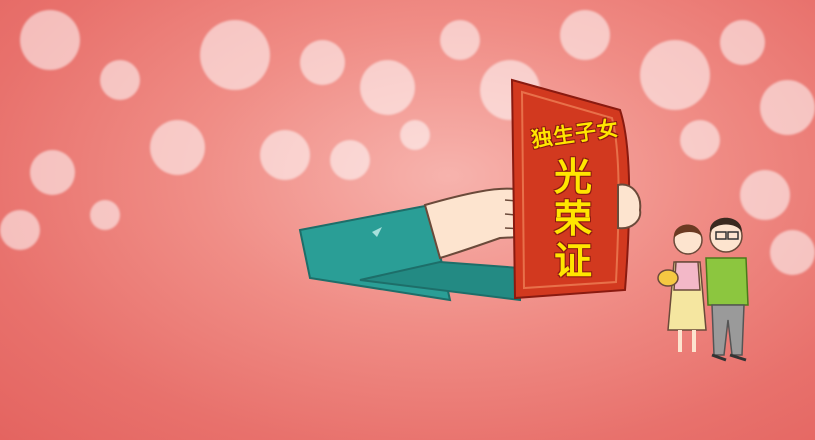 The width and height of the screenshot is (815, 440). Describe the element at coordinates (572, 261) in the screenshot. I see `certificate-char-3: 证` at that location.